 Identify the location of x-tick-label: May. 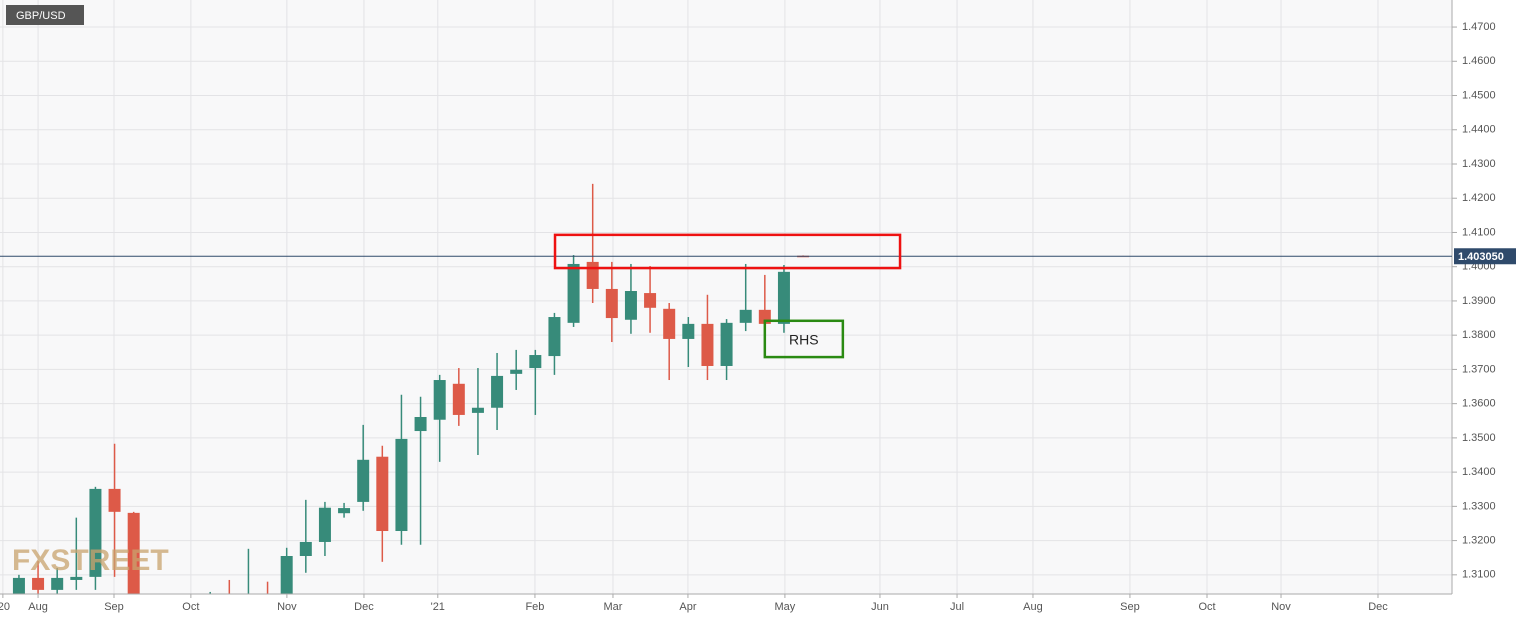
(785, 607).